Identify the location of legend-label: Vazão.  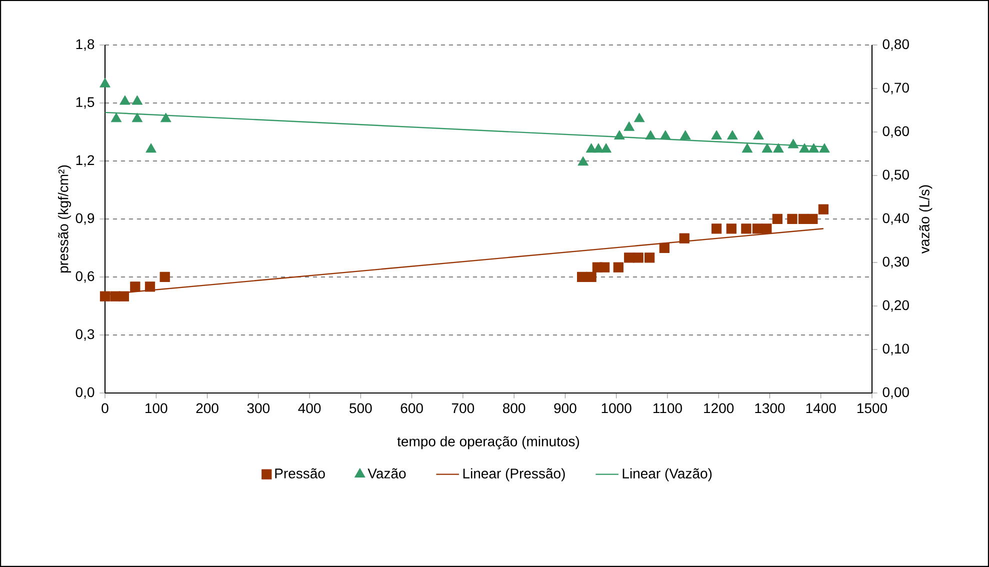
(387, 473).